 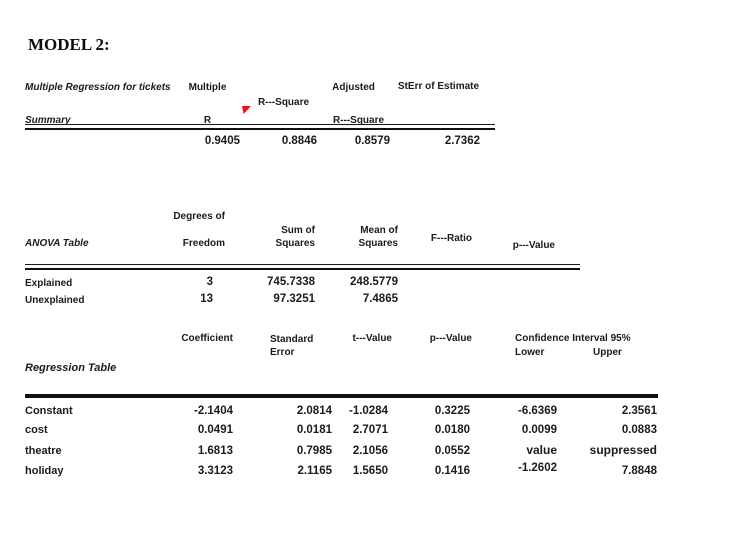 What do you see at coordinates (246, 110) in the screenshot?
I see `comment-flag-icon` at bounding box center [246, 110].